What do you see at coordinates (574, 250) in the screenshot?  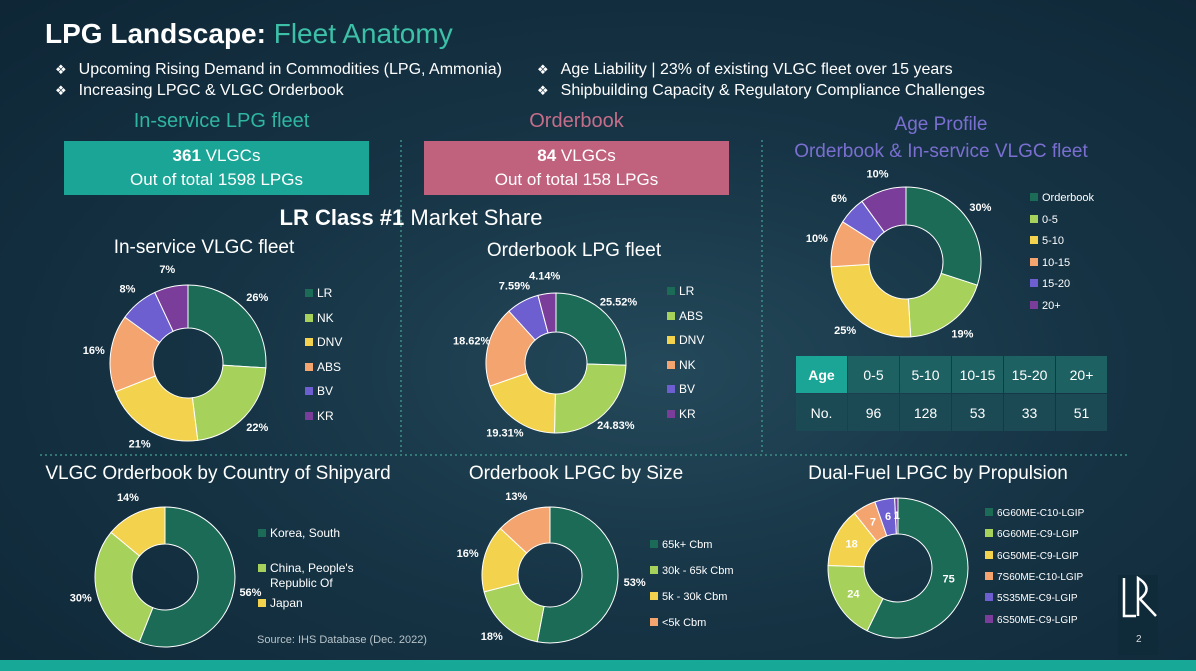 I see `chart-title: Orderbook LPG fleet` at bounding box center [574, 250].